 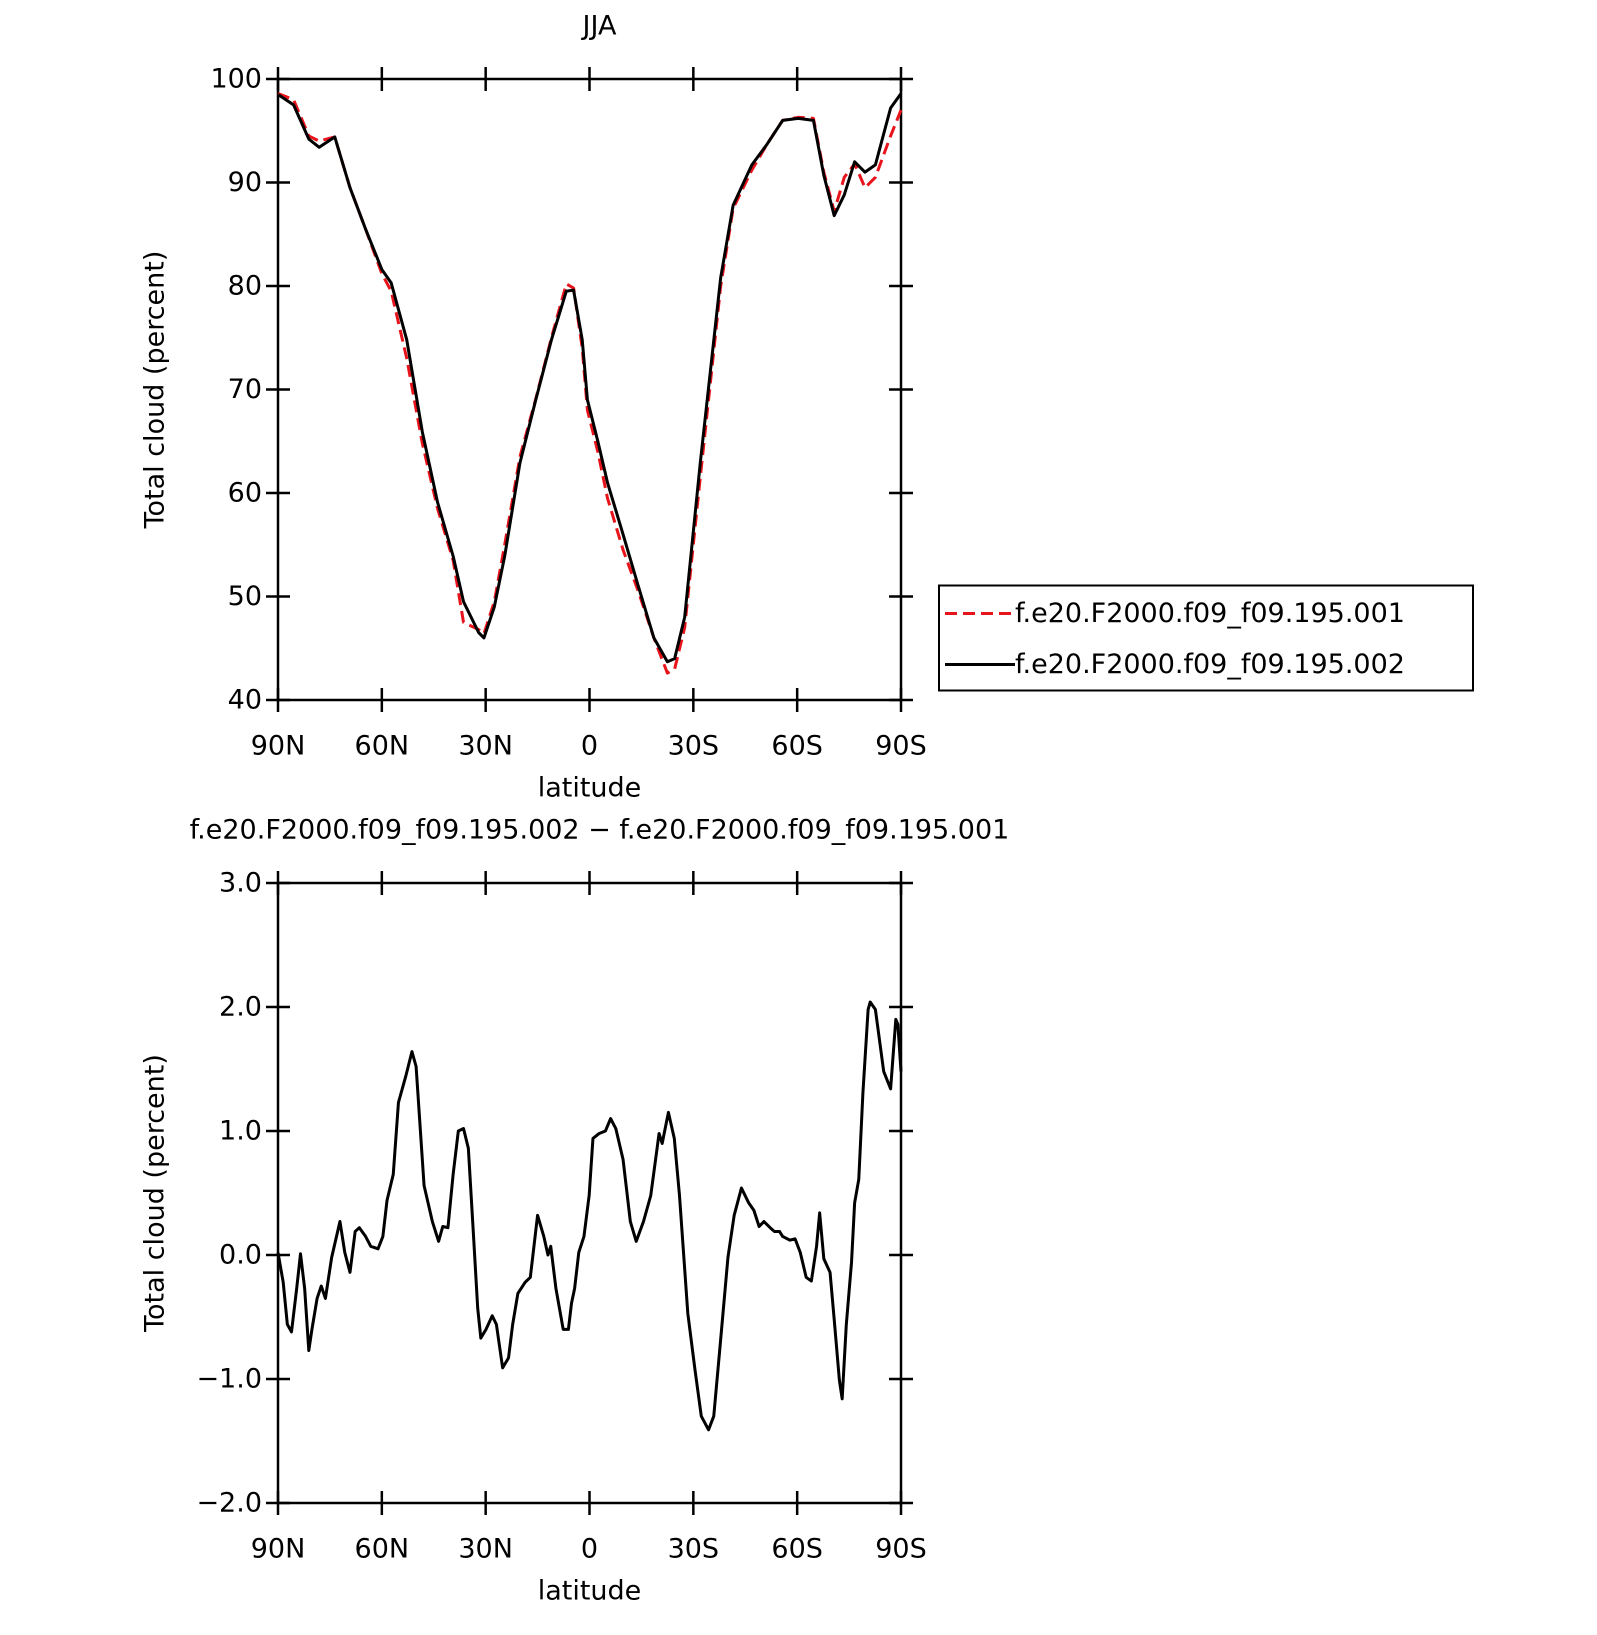 I want to click on y-tick-label: −1.0, so click(x=229, y=1379).